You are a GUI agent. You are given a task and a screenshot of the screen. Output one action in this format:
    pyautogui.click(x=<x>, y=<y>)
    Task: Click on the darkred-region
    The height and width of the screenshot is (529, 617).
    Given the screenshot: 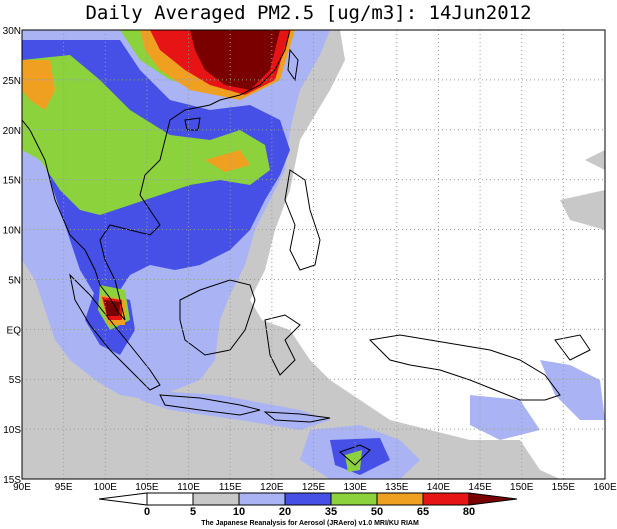 What is the action you would take?
    pyautogui.click(x=235, y=60)
    